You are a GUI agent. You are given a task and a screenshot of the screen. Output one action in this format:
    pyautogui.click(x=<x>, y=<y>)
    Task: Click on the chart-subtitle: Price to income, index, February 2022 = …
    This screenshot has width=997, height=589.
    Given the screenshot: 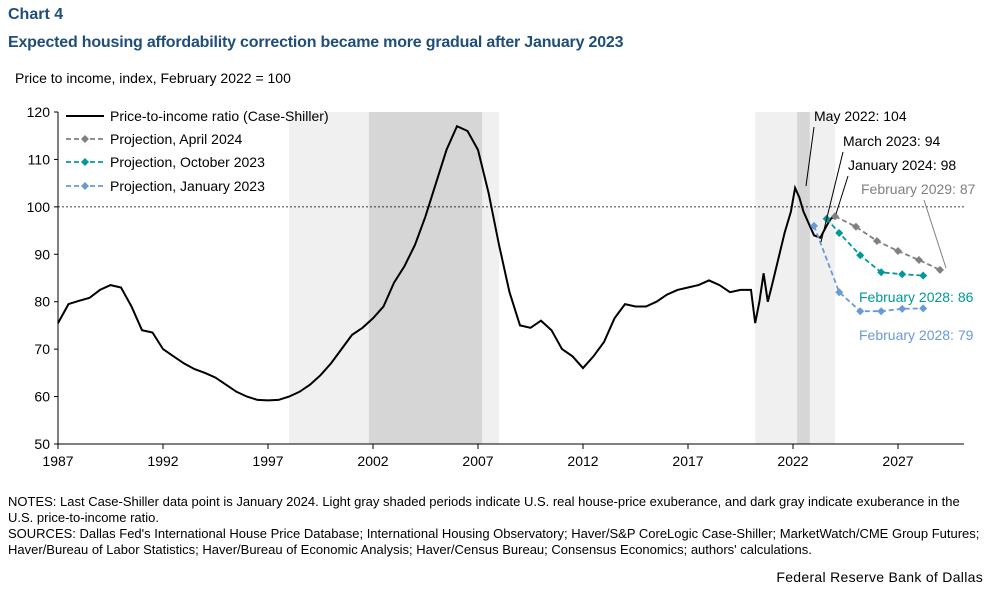 What is the action you would take?
    pyautogui.click(x=153, y=78)
    